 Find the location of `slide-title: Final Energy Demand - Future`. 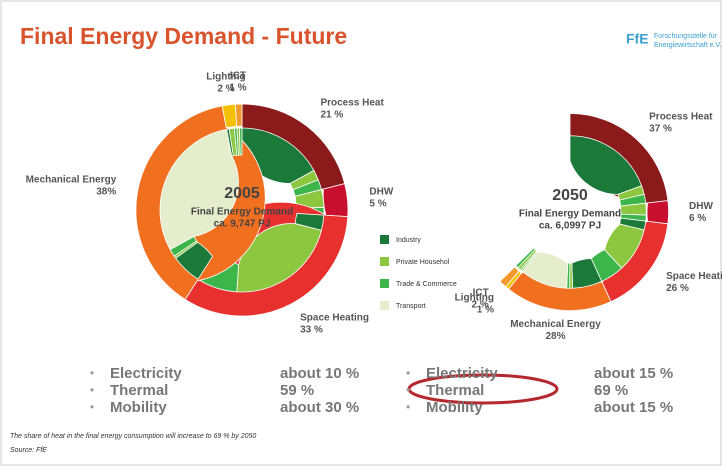

slide-title: Final Energy Demand - Future is located at coordinates (183, 36).